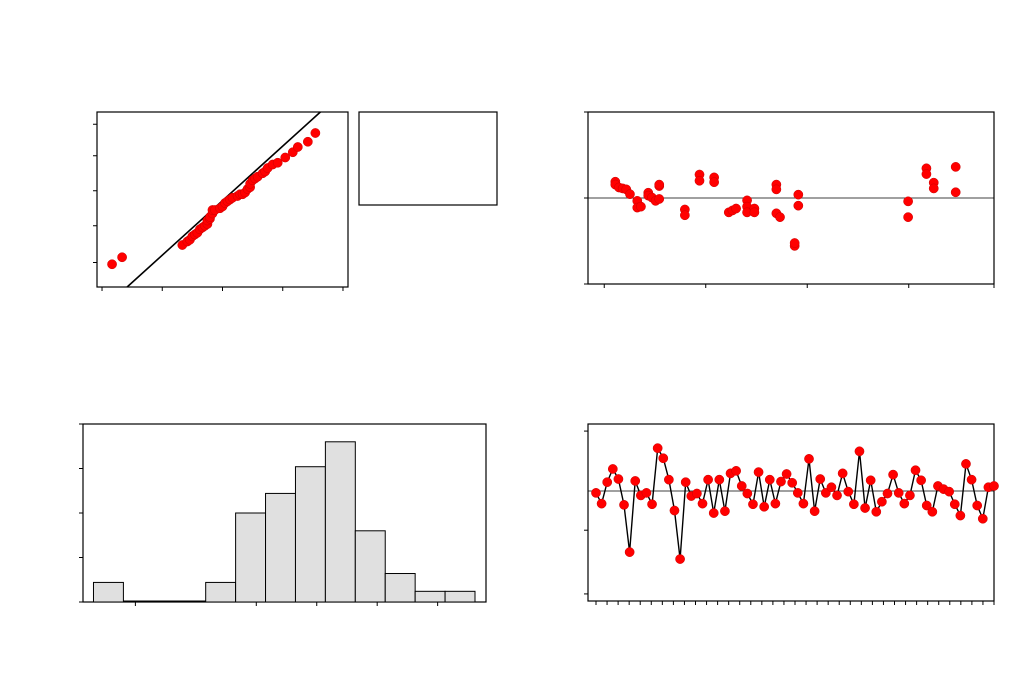  I want to click on residuals-vs-order-plot, so click(791, 514).